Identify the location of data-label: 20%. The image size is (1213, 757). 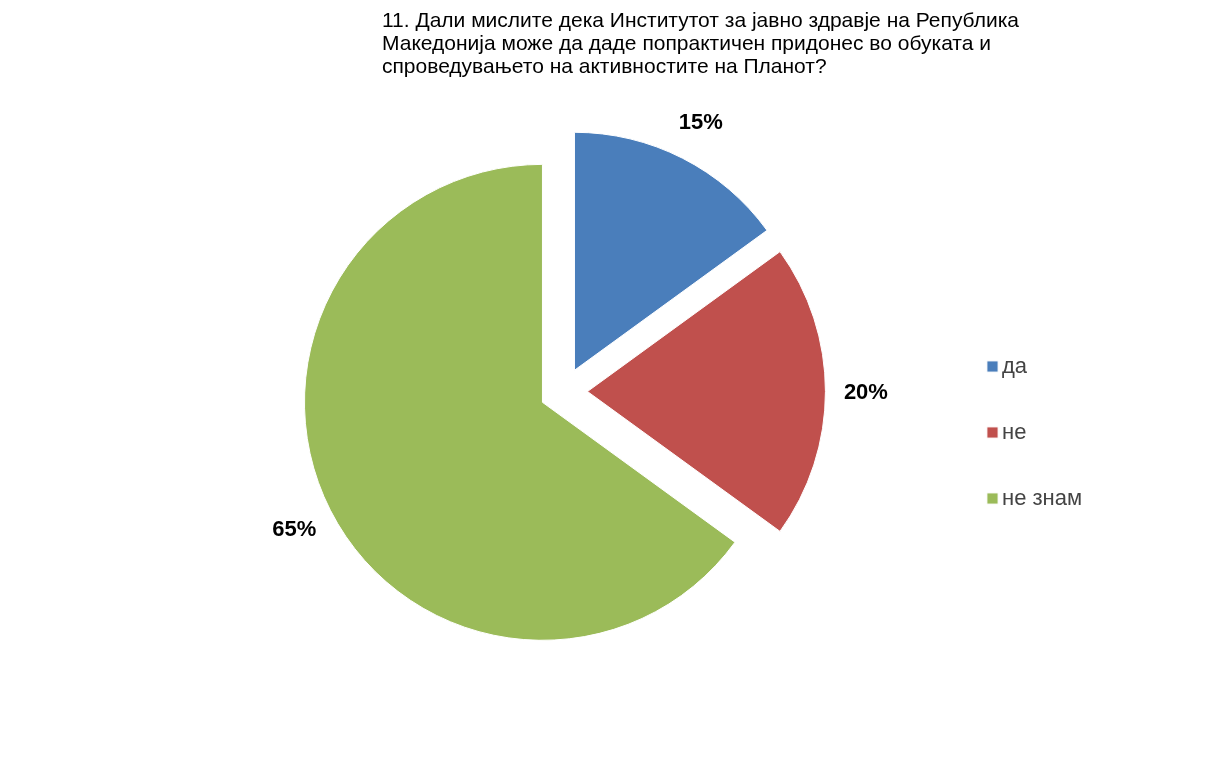
(865, 391).